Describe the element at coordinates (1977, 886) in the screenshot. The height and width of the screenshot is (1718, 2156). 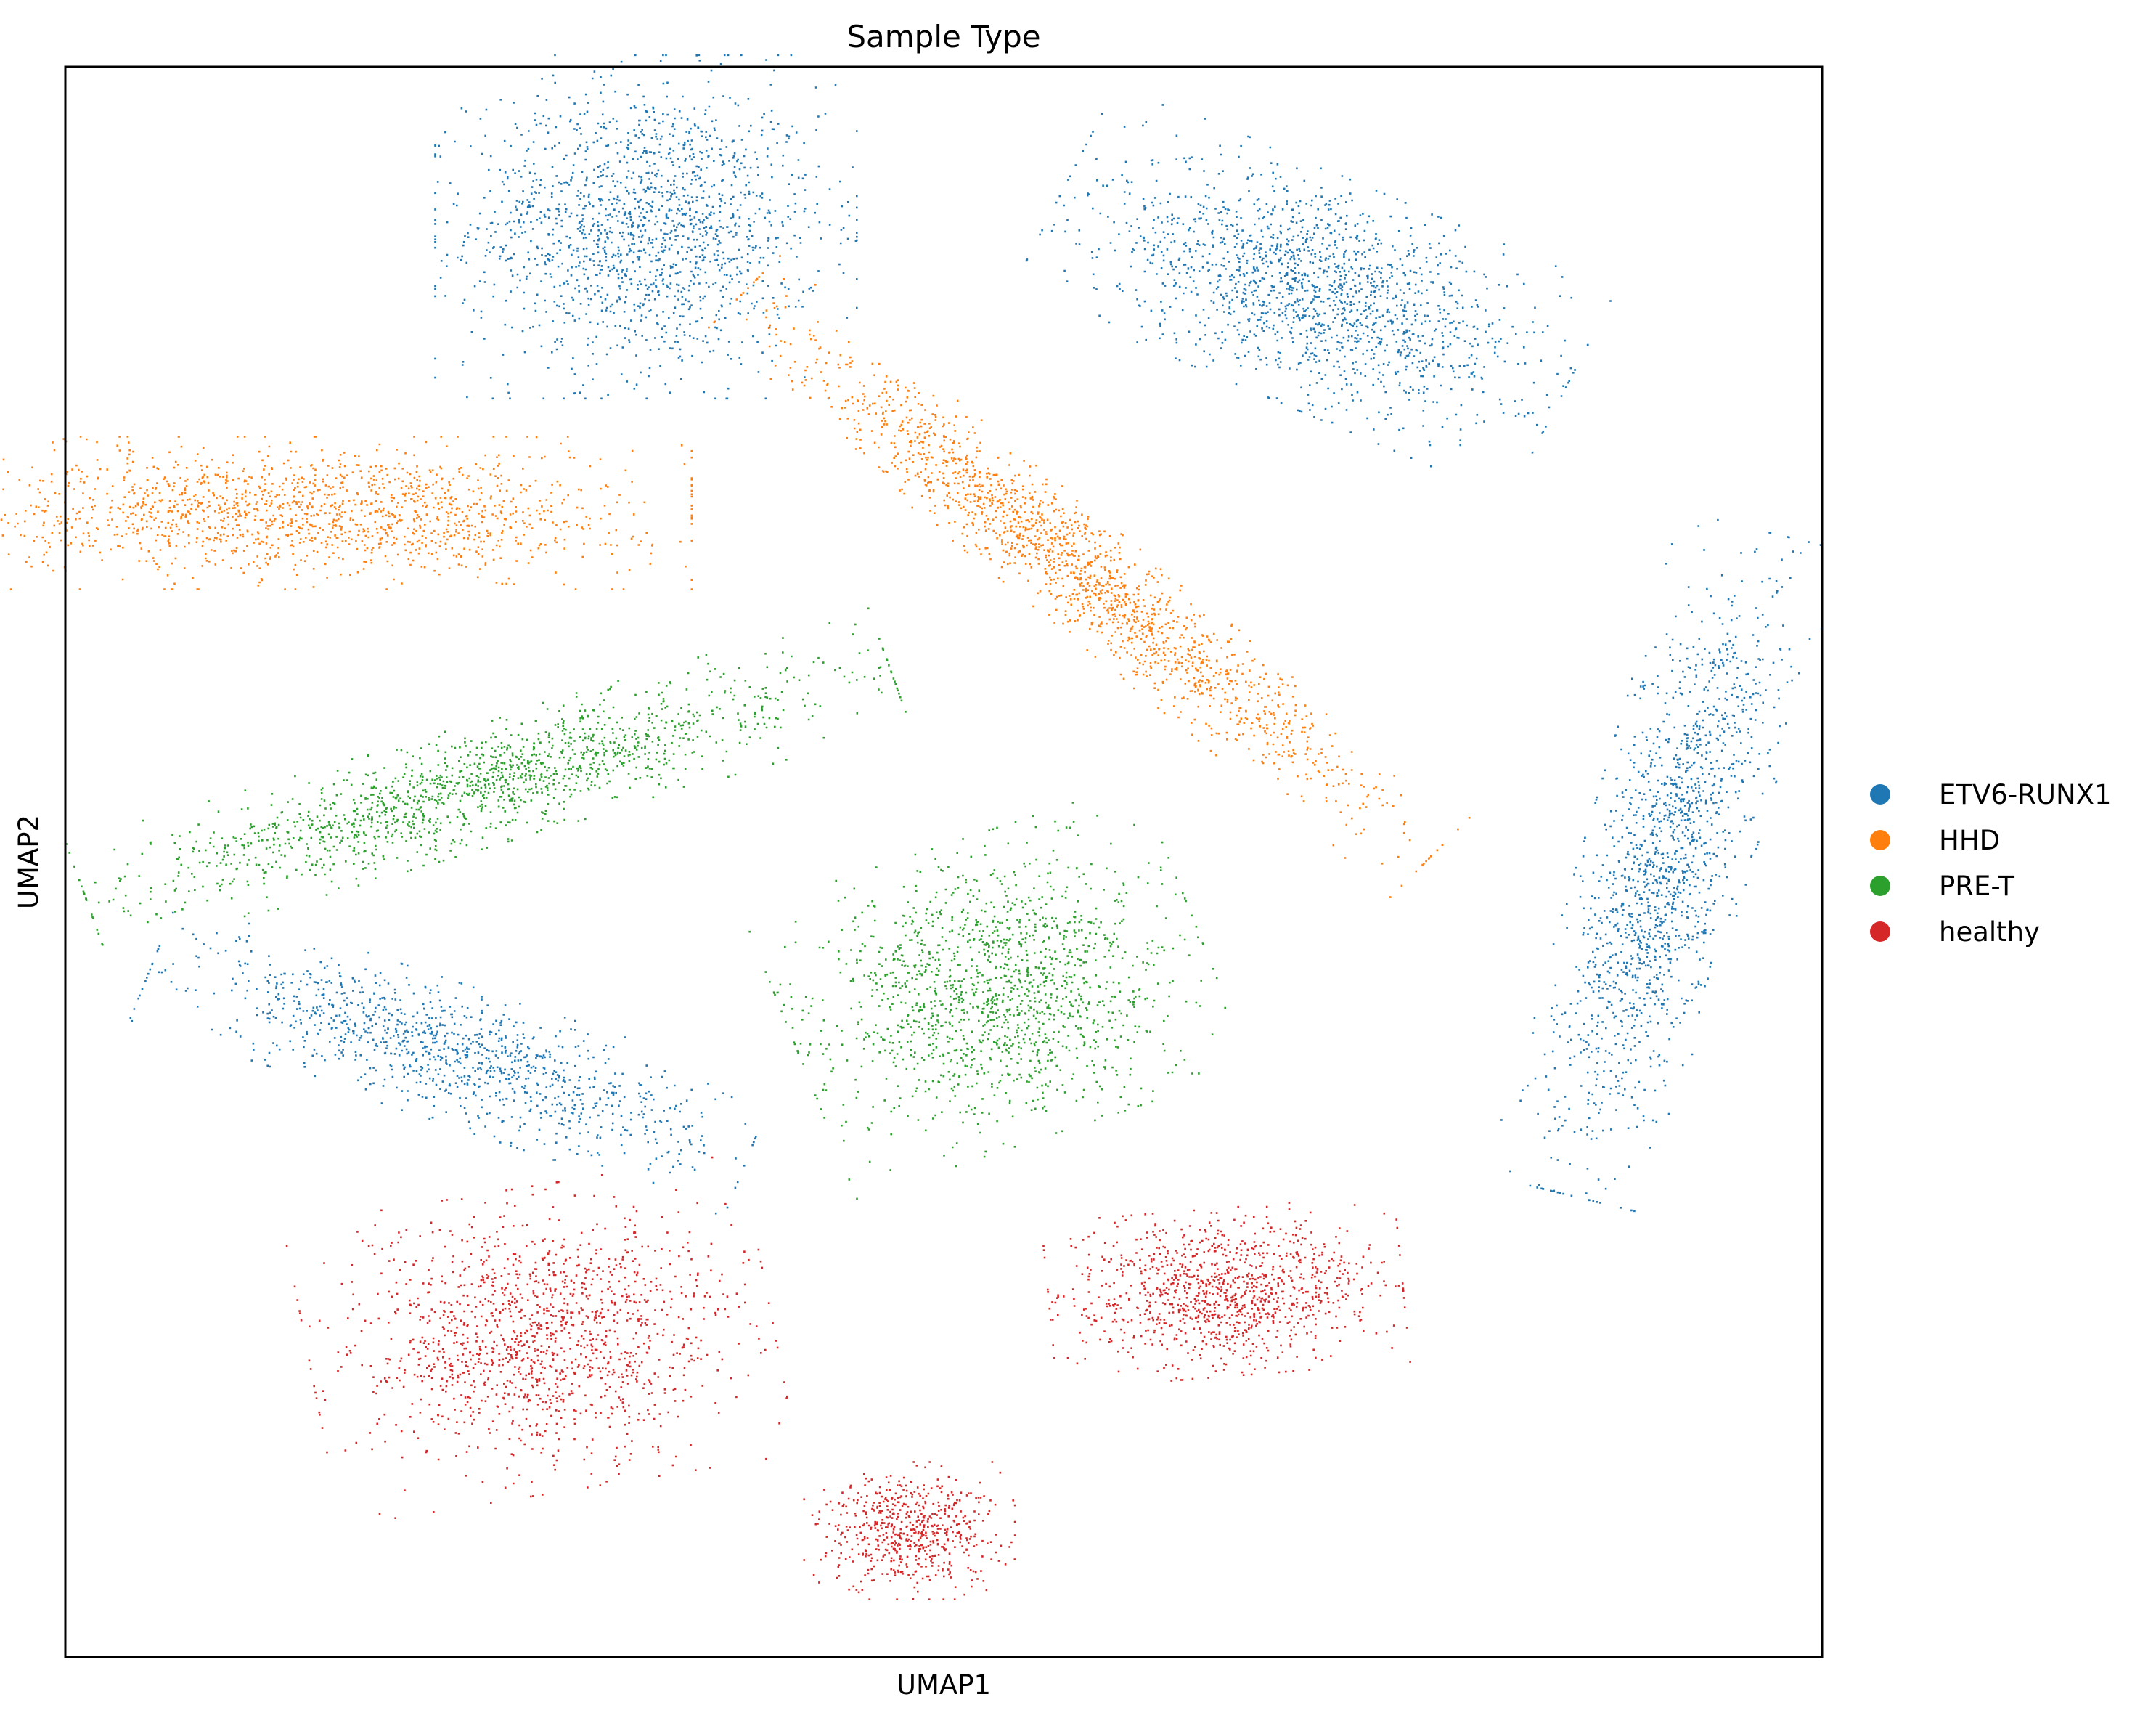
I see `legend-label: PRE-T` at that location.